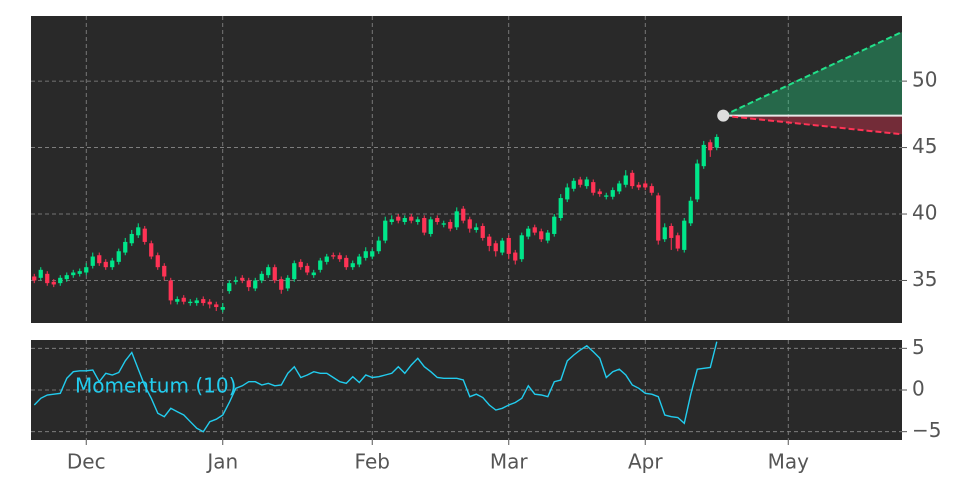 Image resolution: width=972 pixels, height=486 pixels. I want to click on y-tick-label: 45, so click(924, 146).